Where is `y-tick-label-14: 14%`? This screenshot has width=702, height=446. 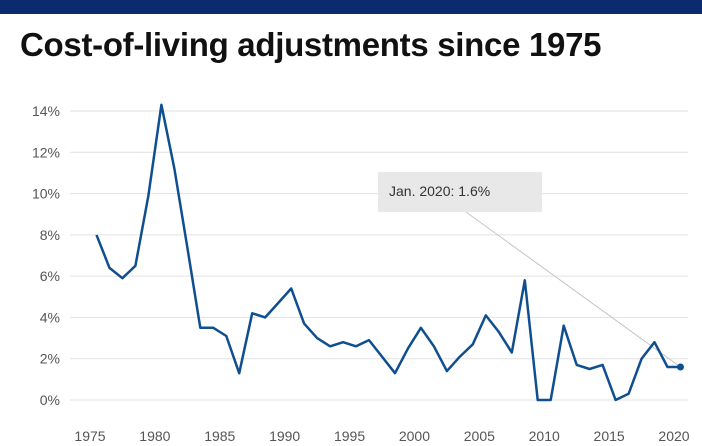
y-tick-label-14: 14% is located at coordinates (46, 111).